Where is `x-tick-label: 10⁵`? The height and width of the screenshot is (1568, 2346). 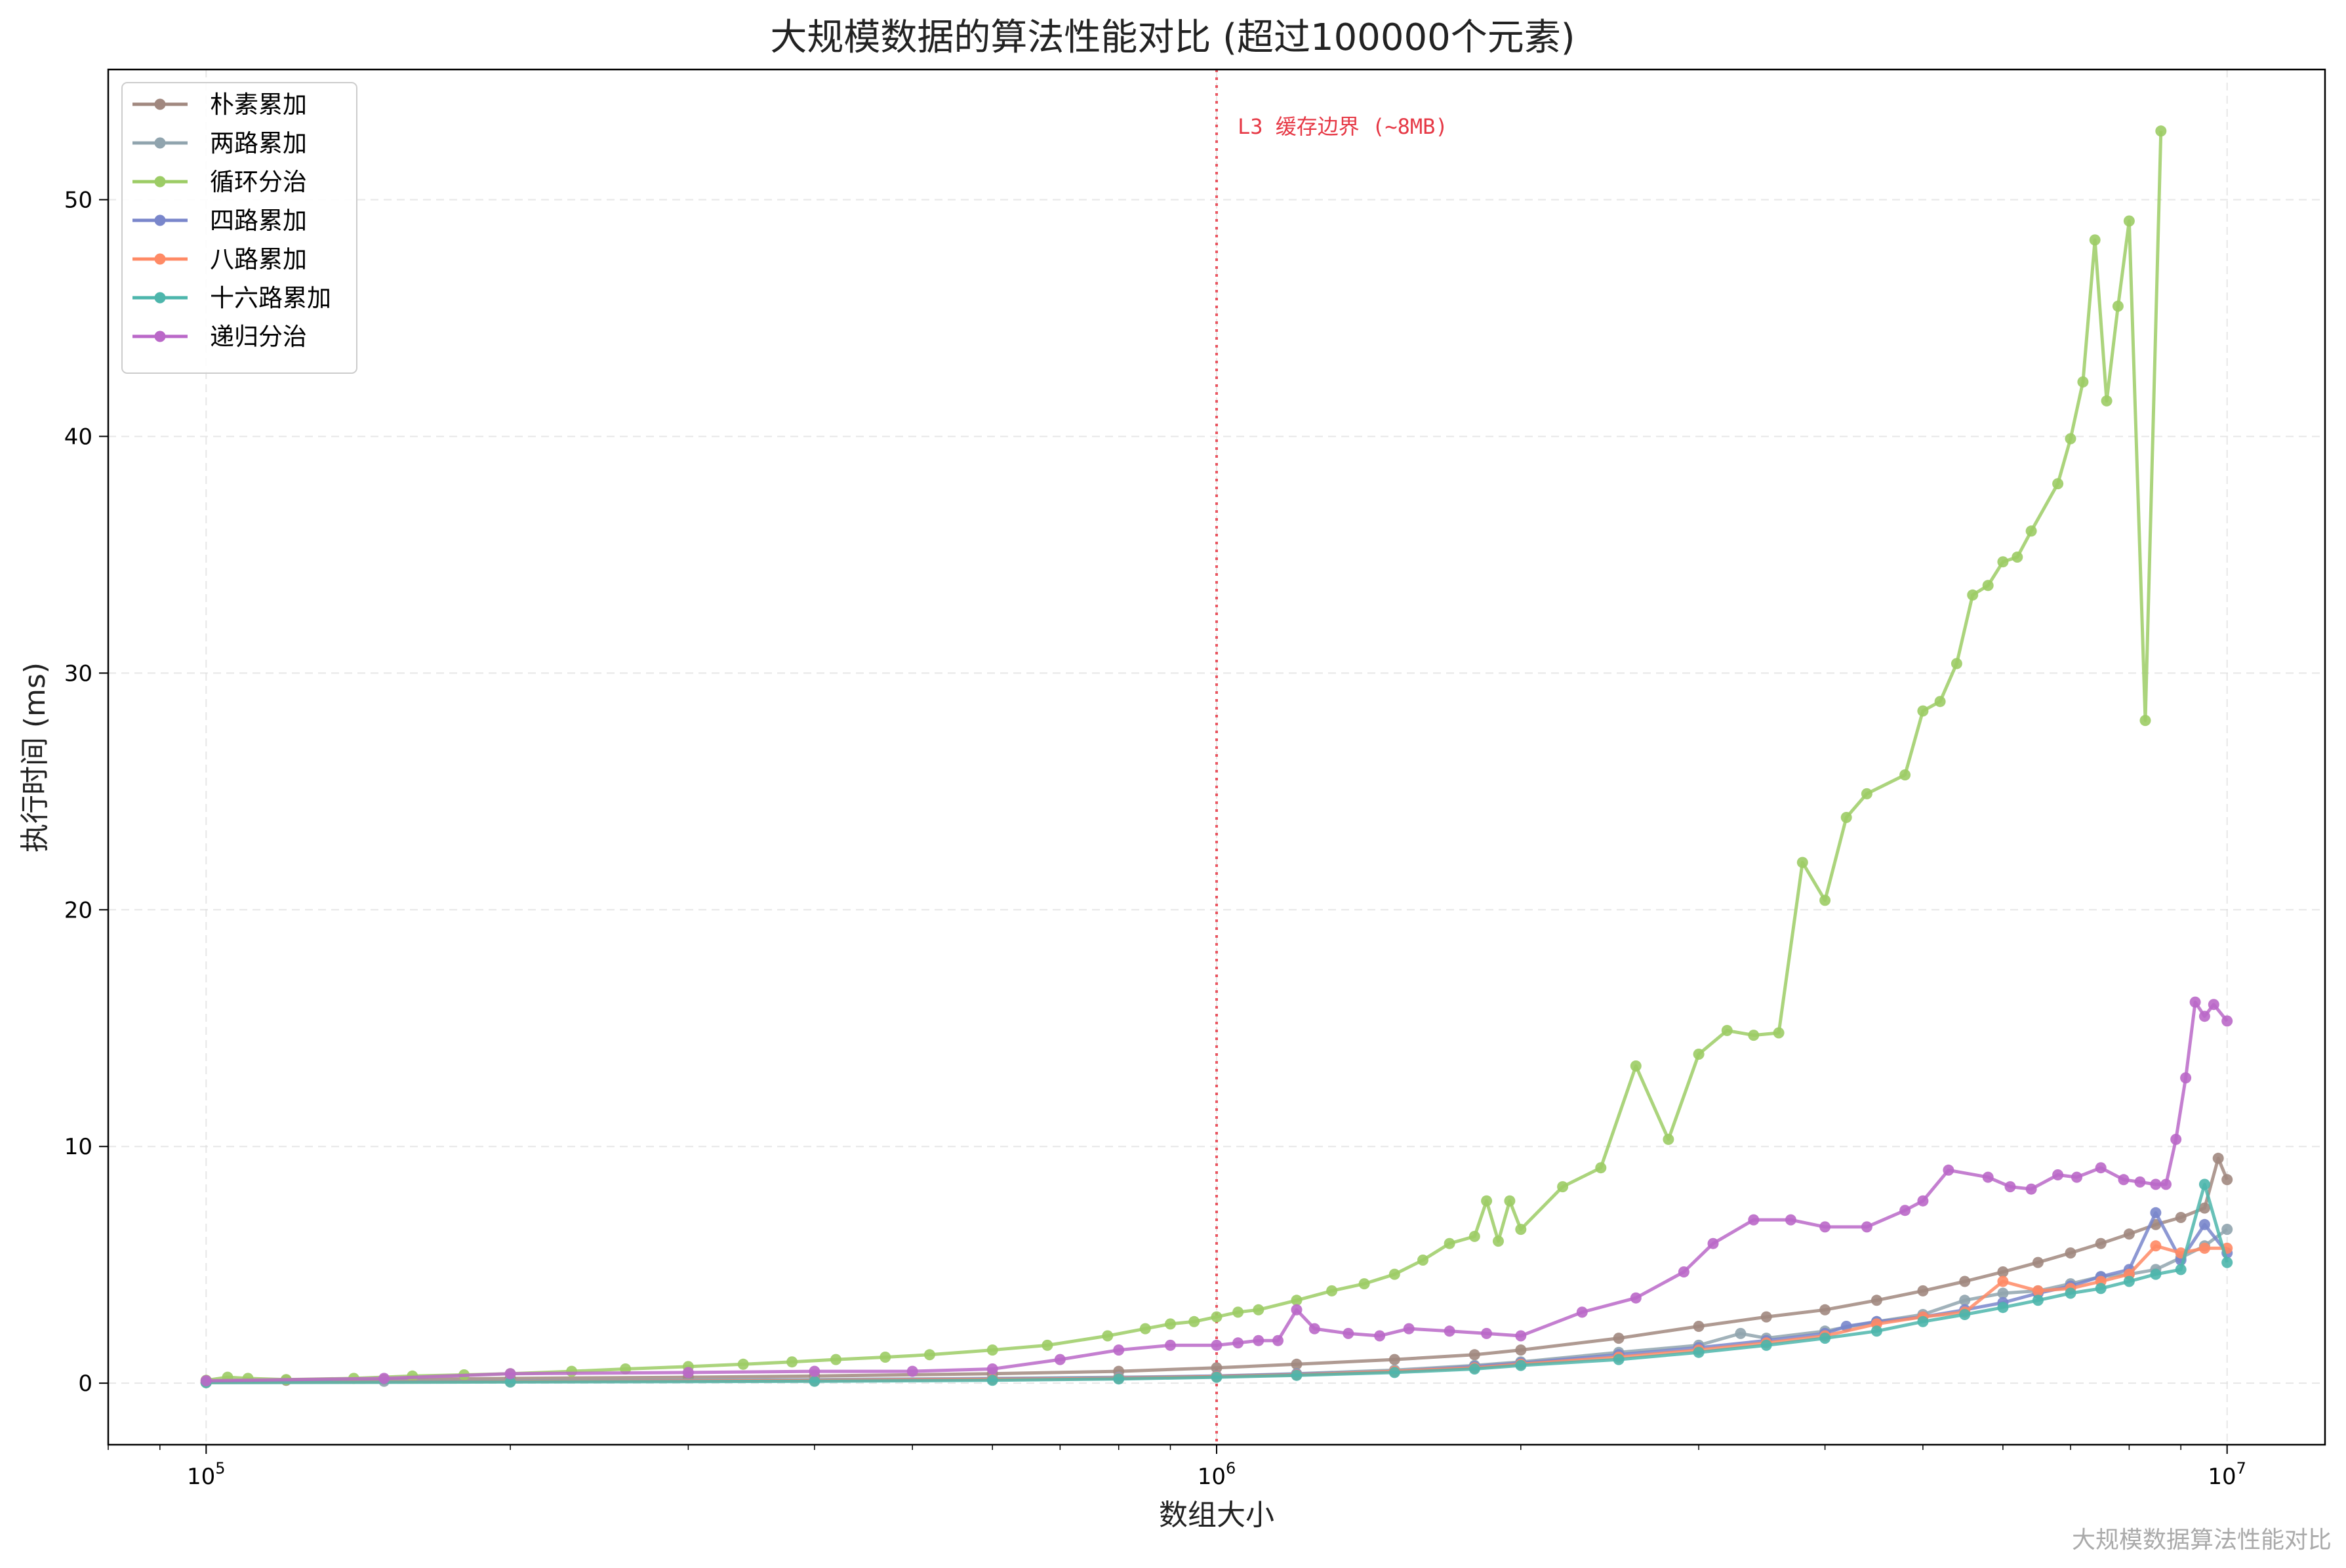
x-tick-label: 10⁵ is located at coordinates (206, 1474).